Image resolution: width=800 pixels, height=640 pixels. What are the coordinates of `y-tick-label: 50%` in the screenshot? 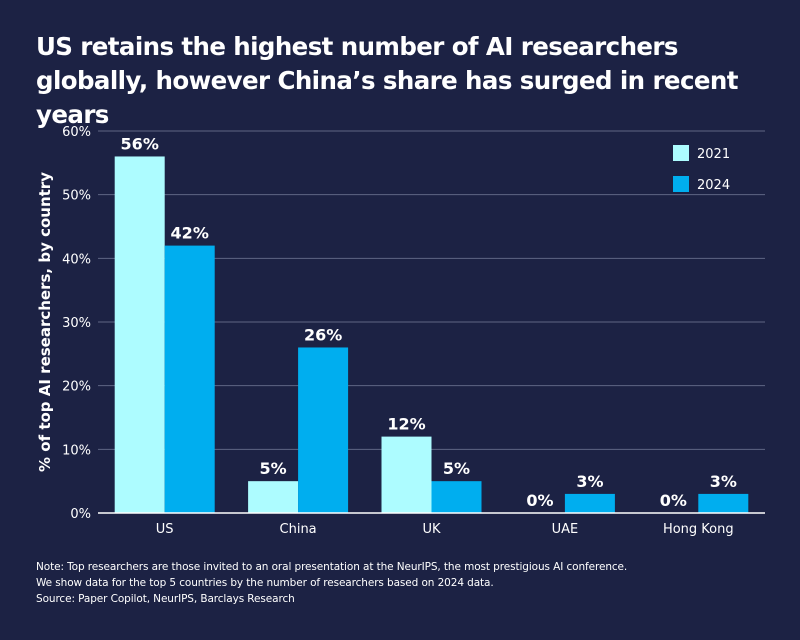 It's located at (76, 196).